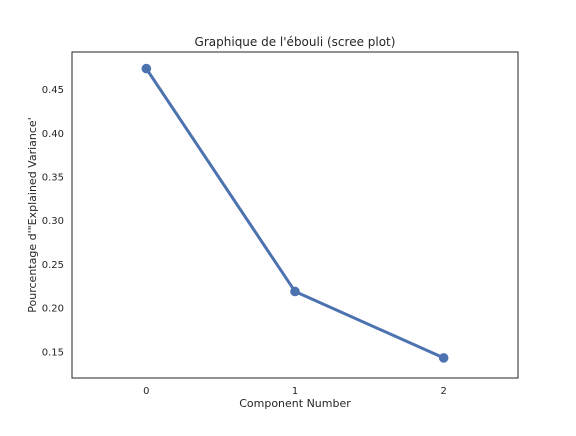  I want to click on x-tick-label: 1, so click(295, 391).